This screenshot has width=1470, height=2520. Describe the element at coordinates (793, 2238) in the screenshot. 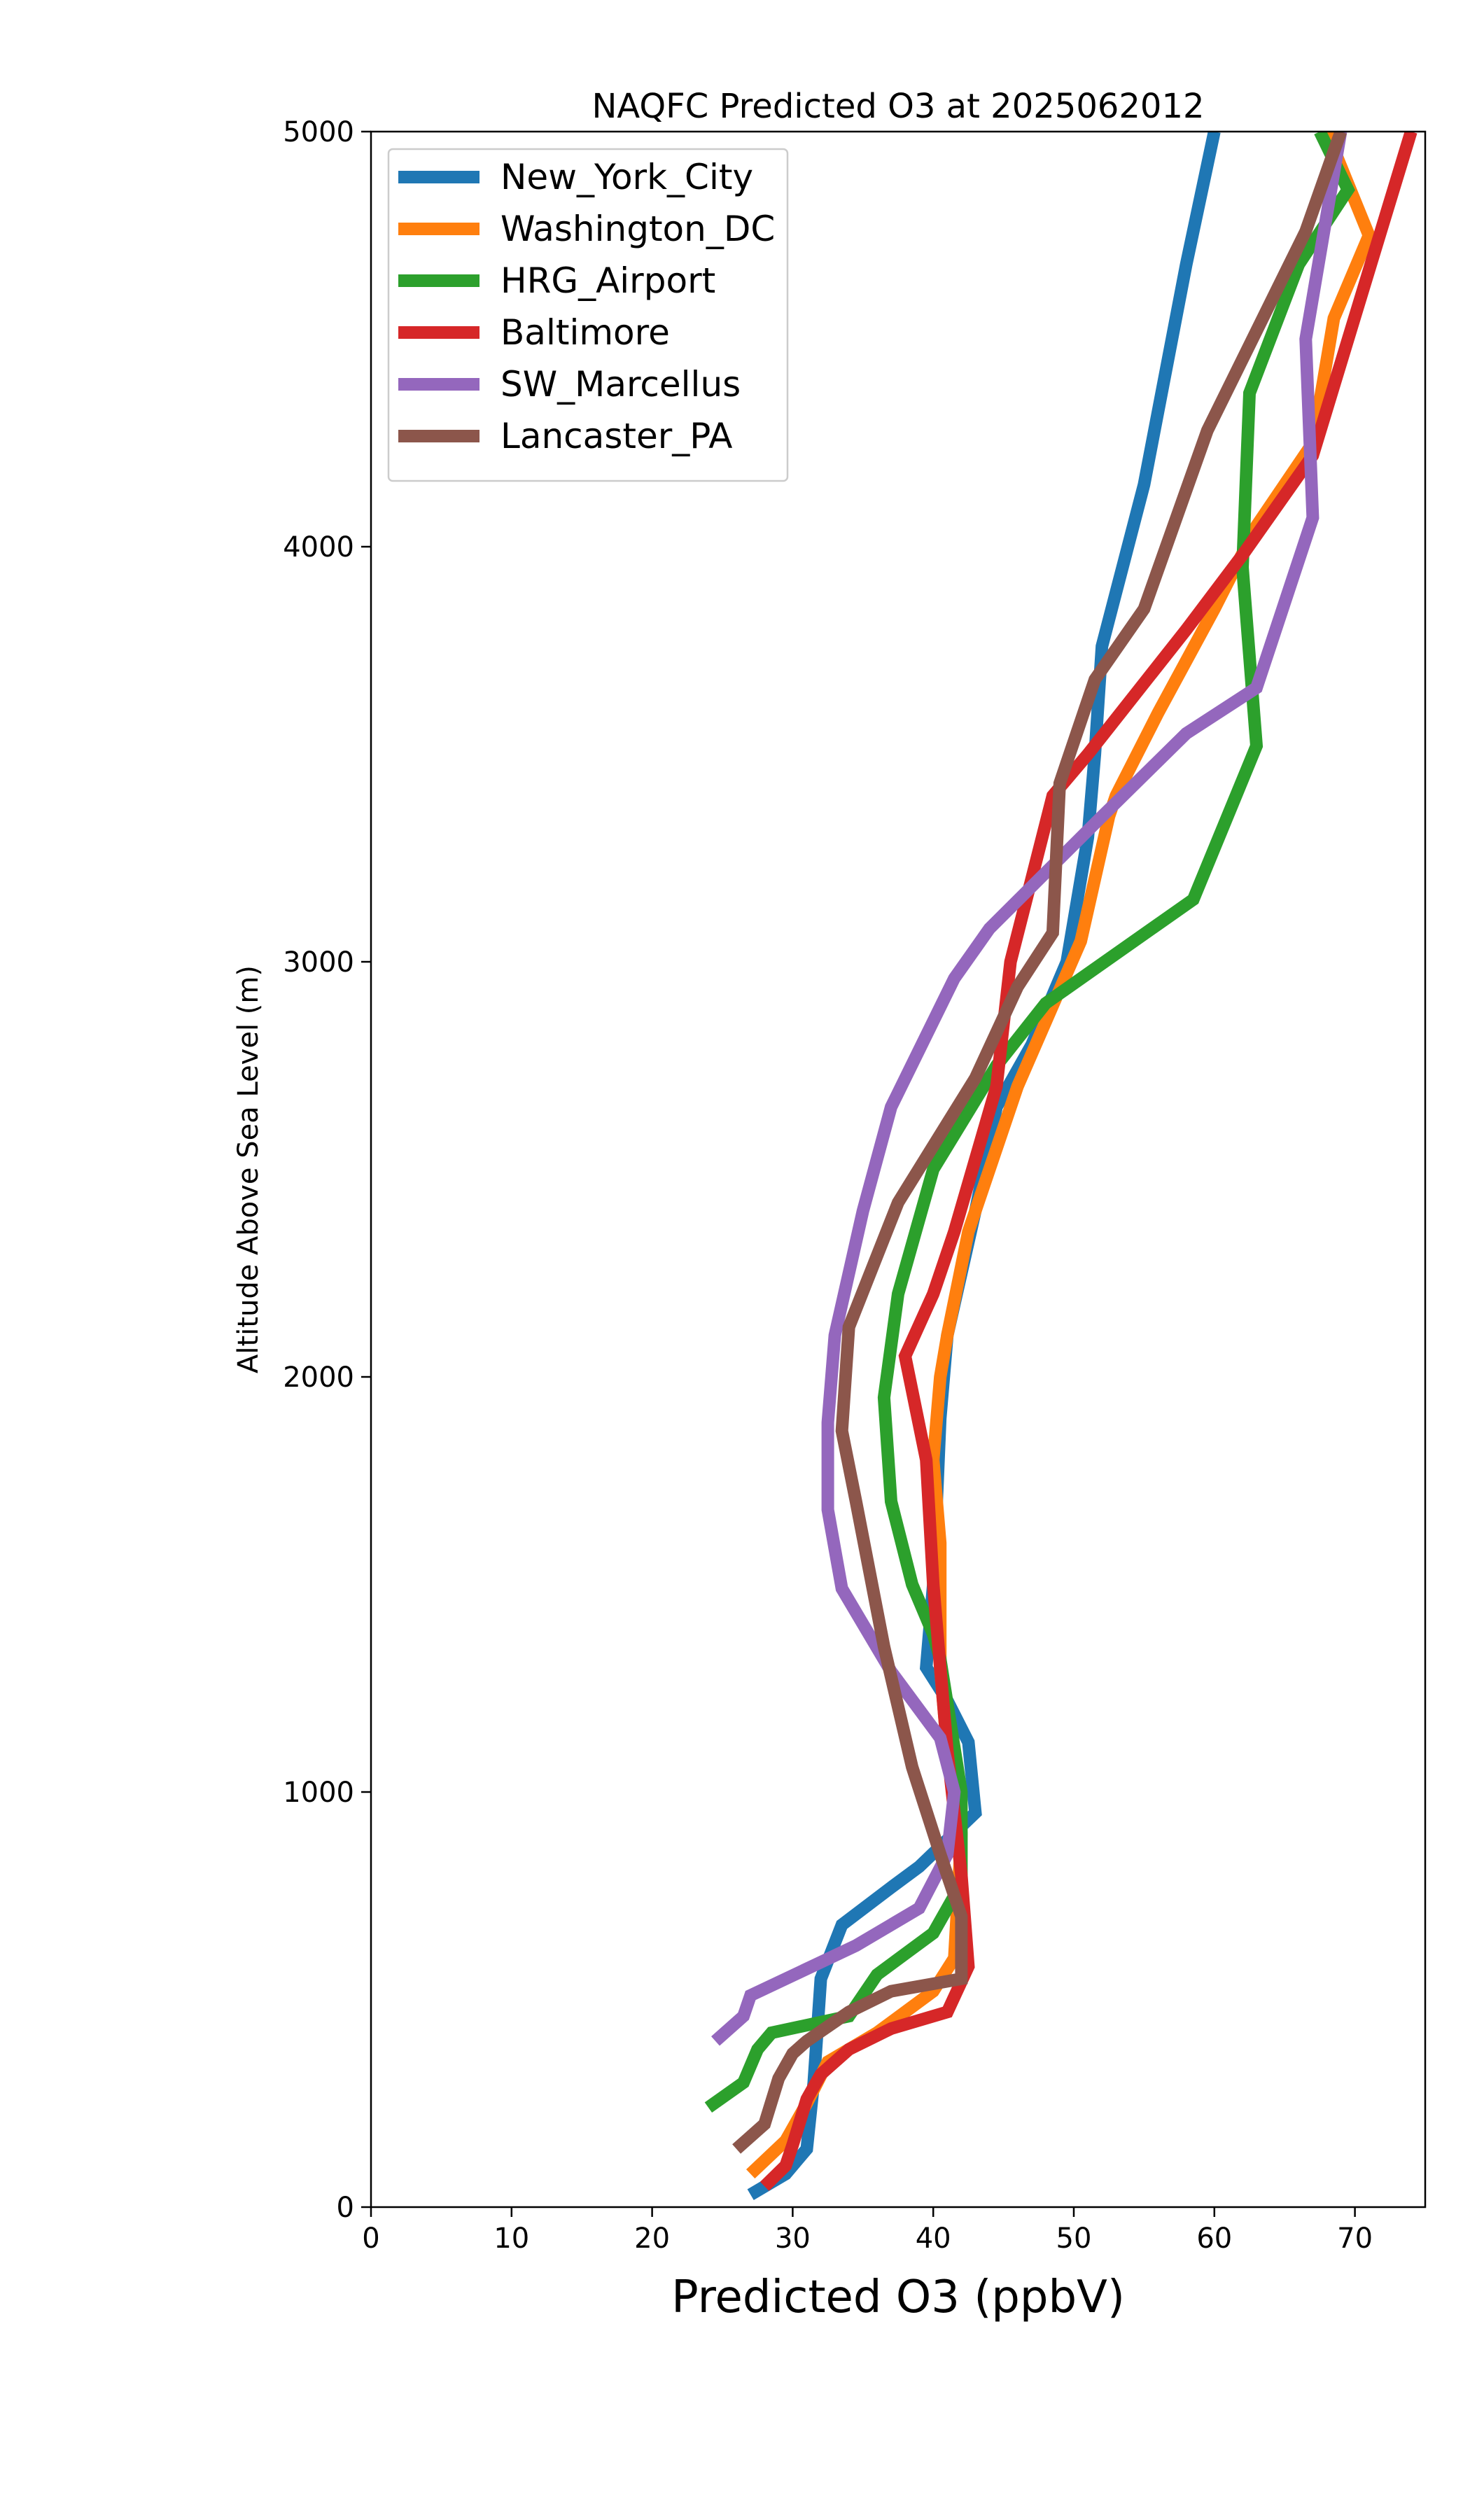

I see `x-tick-label: 30` at that location.